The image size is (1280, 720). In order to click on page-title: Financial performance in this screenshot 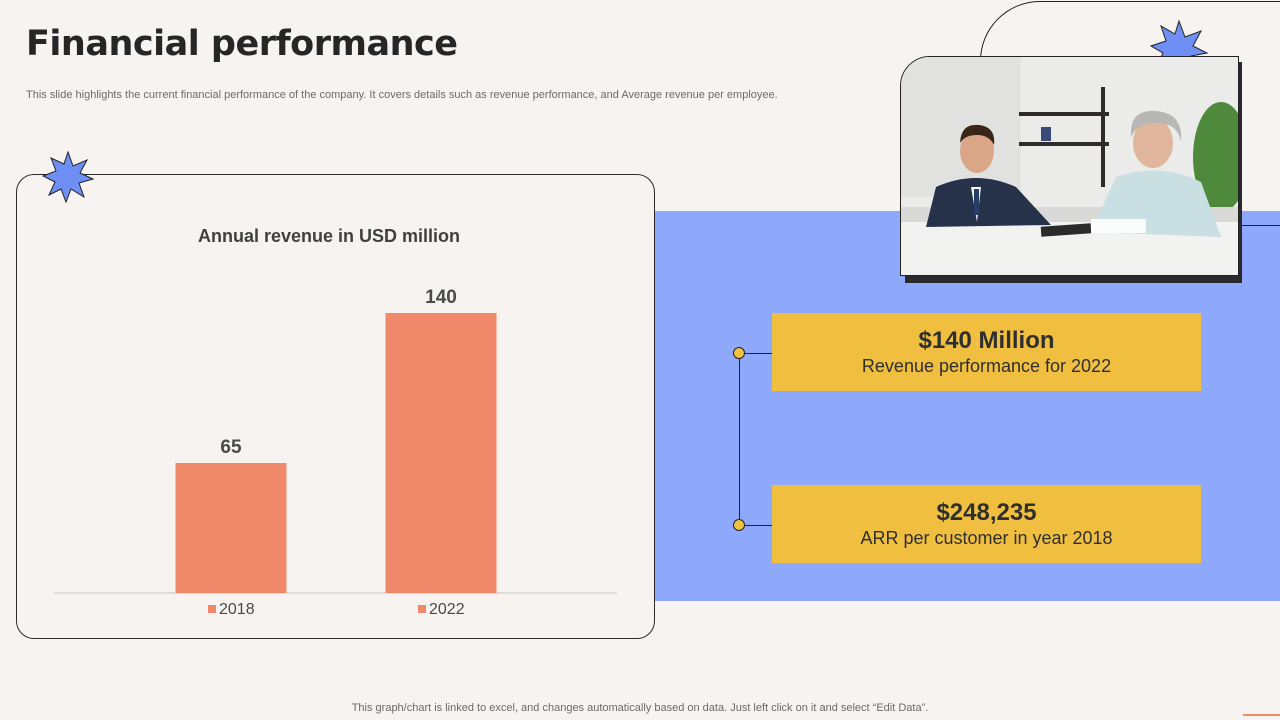, I will do `click(242, 44)`.